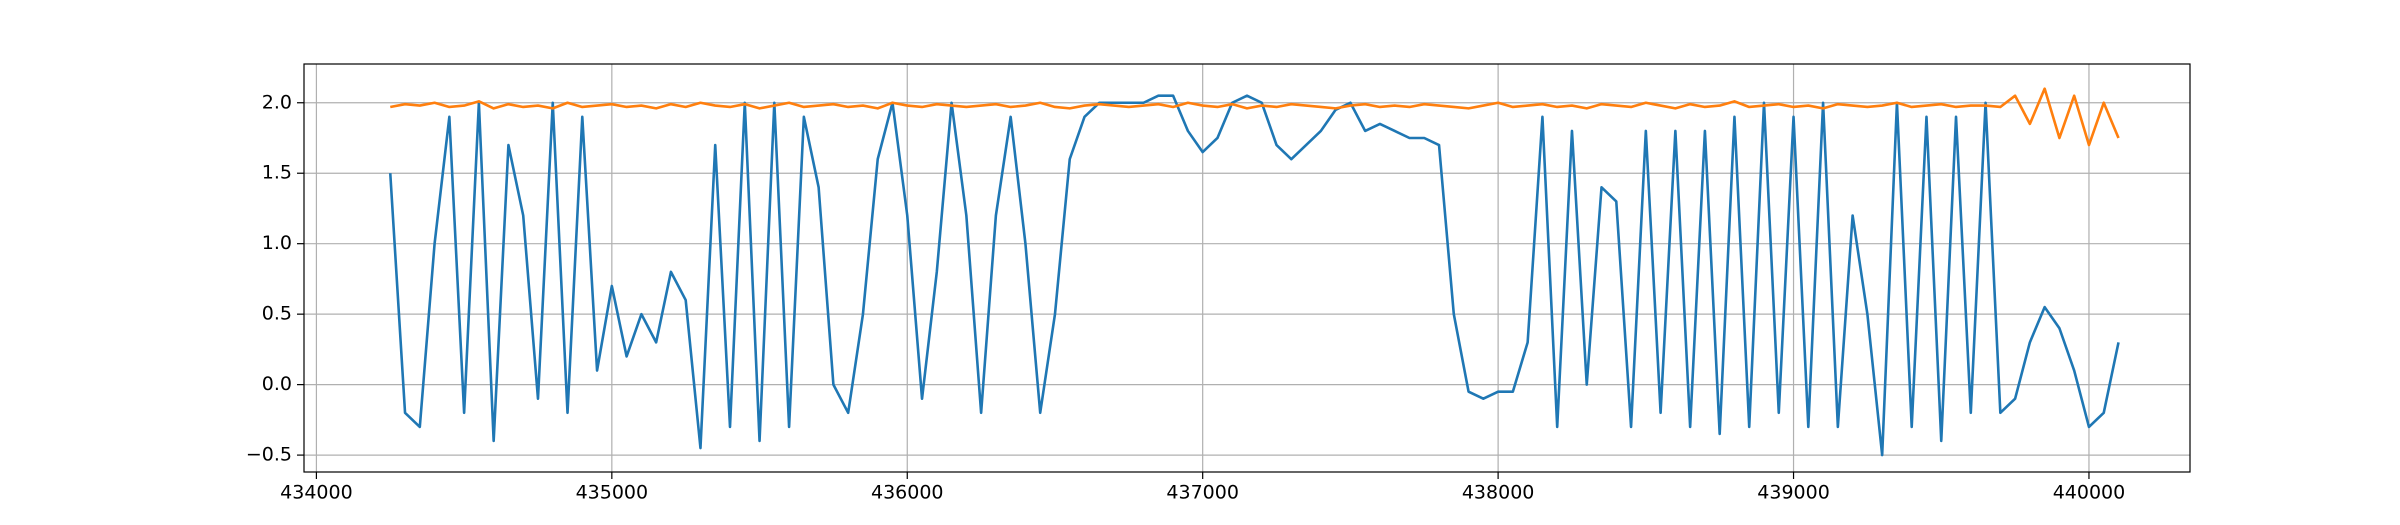 Image resolution: width=2400 pixels, height=525 pixels. I want to click on line-series, so click(1255, 117).